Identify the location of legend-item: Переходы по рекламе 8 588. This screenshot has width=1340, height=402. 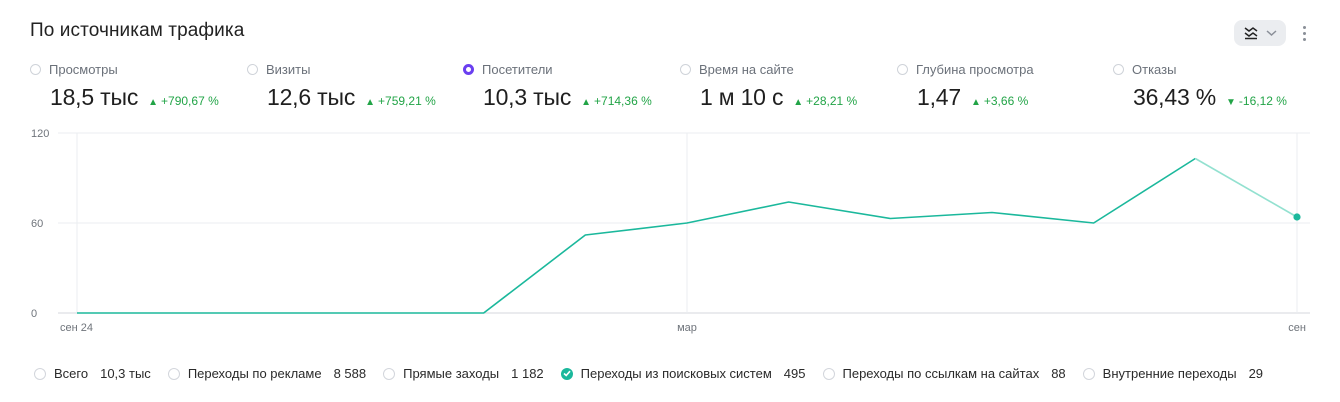
(267, 373).